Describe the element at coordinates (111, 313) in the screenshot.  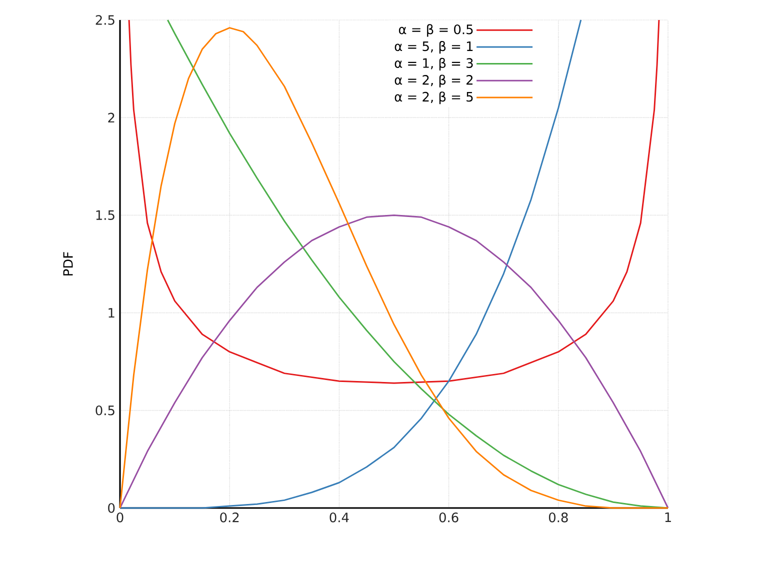
I see `y-tick-label: 1` at that location.